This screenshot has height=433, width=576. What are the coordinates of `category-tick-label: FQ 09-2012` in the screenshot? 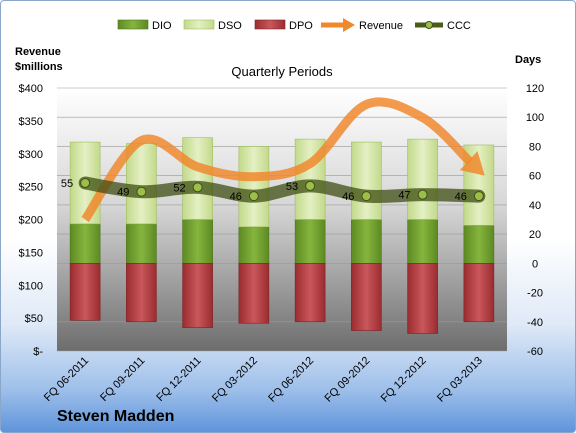 It's located at (348, 380).